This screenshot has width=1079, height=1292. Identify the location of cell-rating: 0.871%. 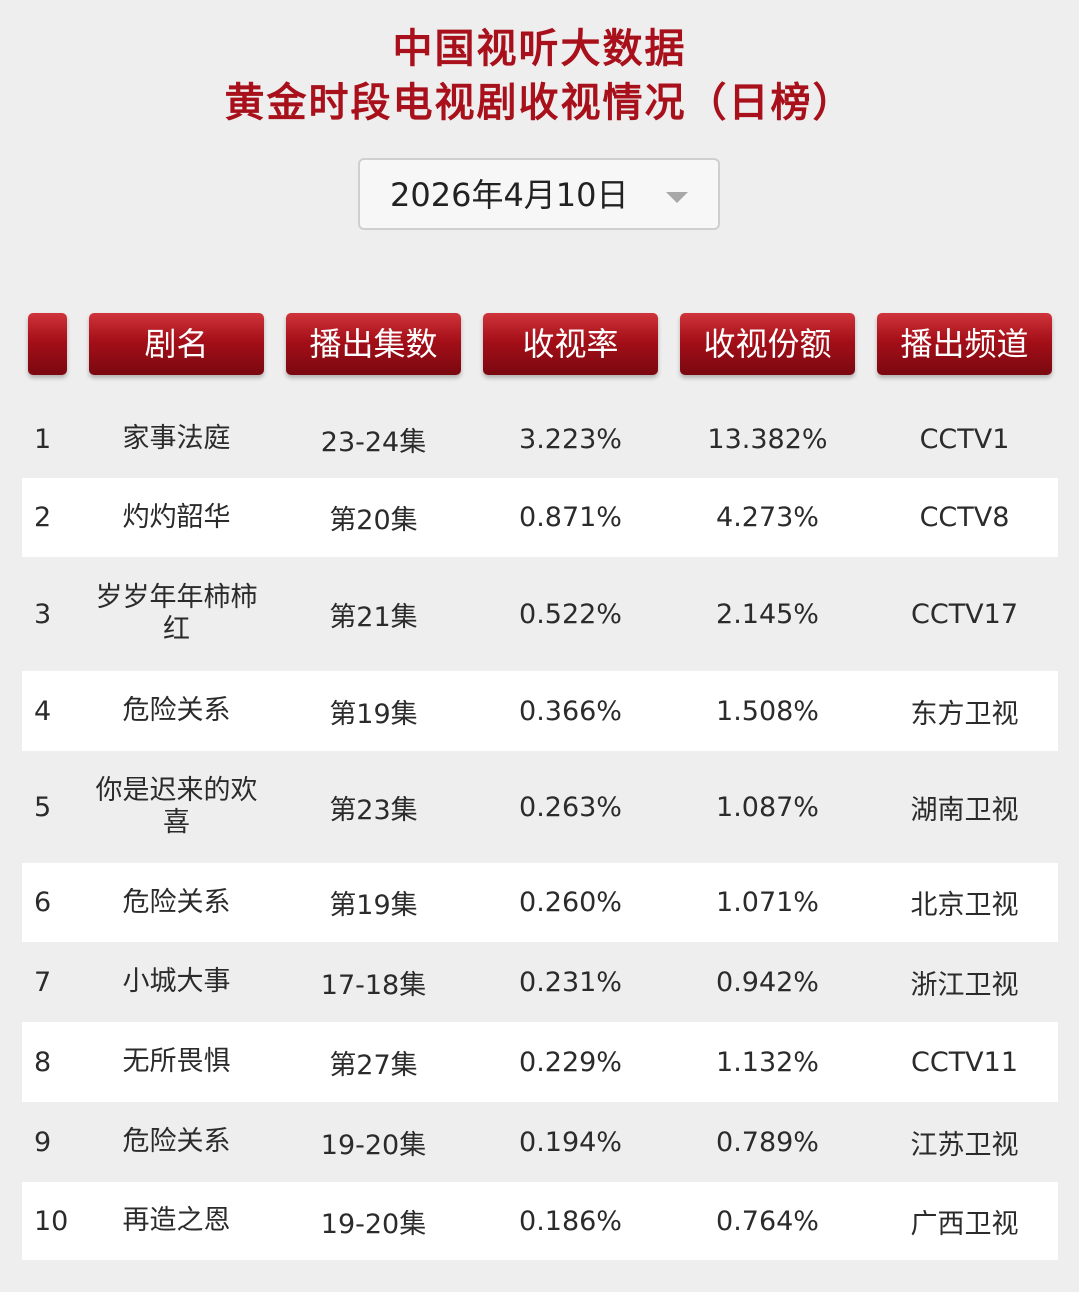
(570, 517).